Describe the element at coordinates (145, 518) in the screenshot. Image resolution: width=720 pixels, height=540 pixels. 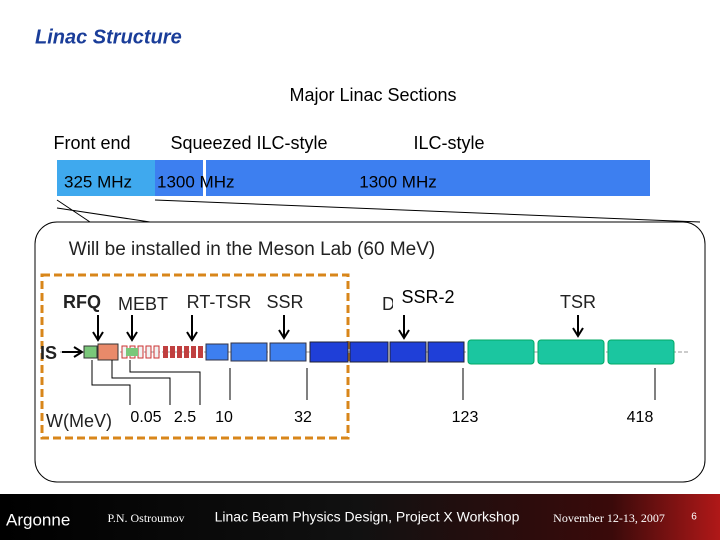
I see `footer-author: P.N. Ostroumov` at that location.